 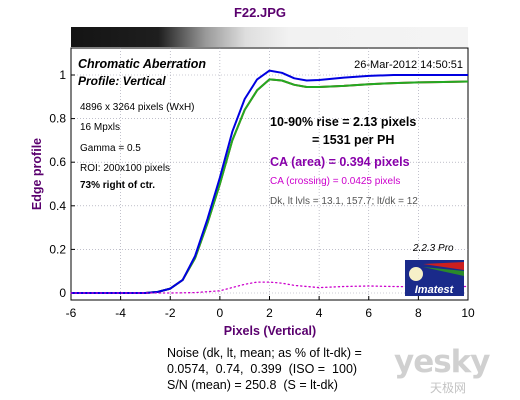 I want to click on ca-crossing: CA (crossing) = 0.0425 pixels, so click(x=335, y=181).